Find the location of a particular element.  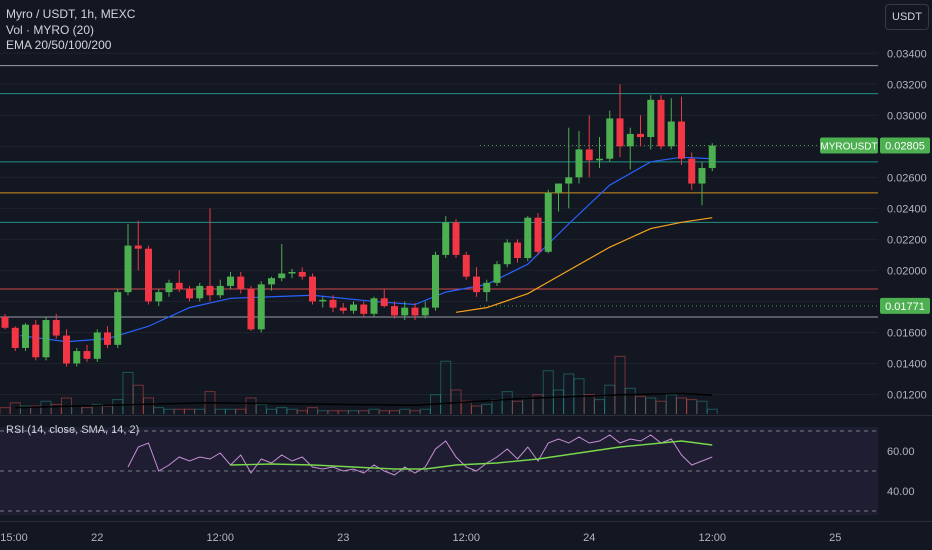

price-tick-label: 0.01400 is located at coordinates (907, 364).